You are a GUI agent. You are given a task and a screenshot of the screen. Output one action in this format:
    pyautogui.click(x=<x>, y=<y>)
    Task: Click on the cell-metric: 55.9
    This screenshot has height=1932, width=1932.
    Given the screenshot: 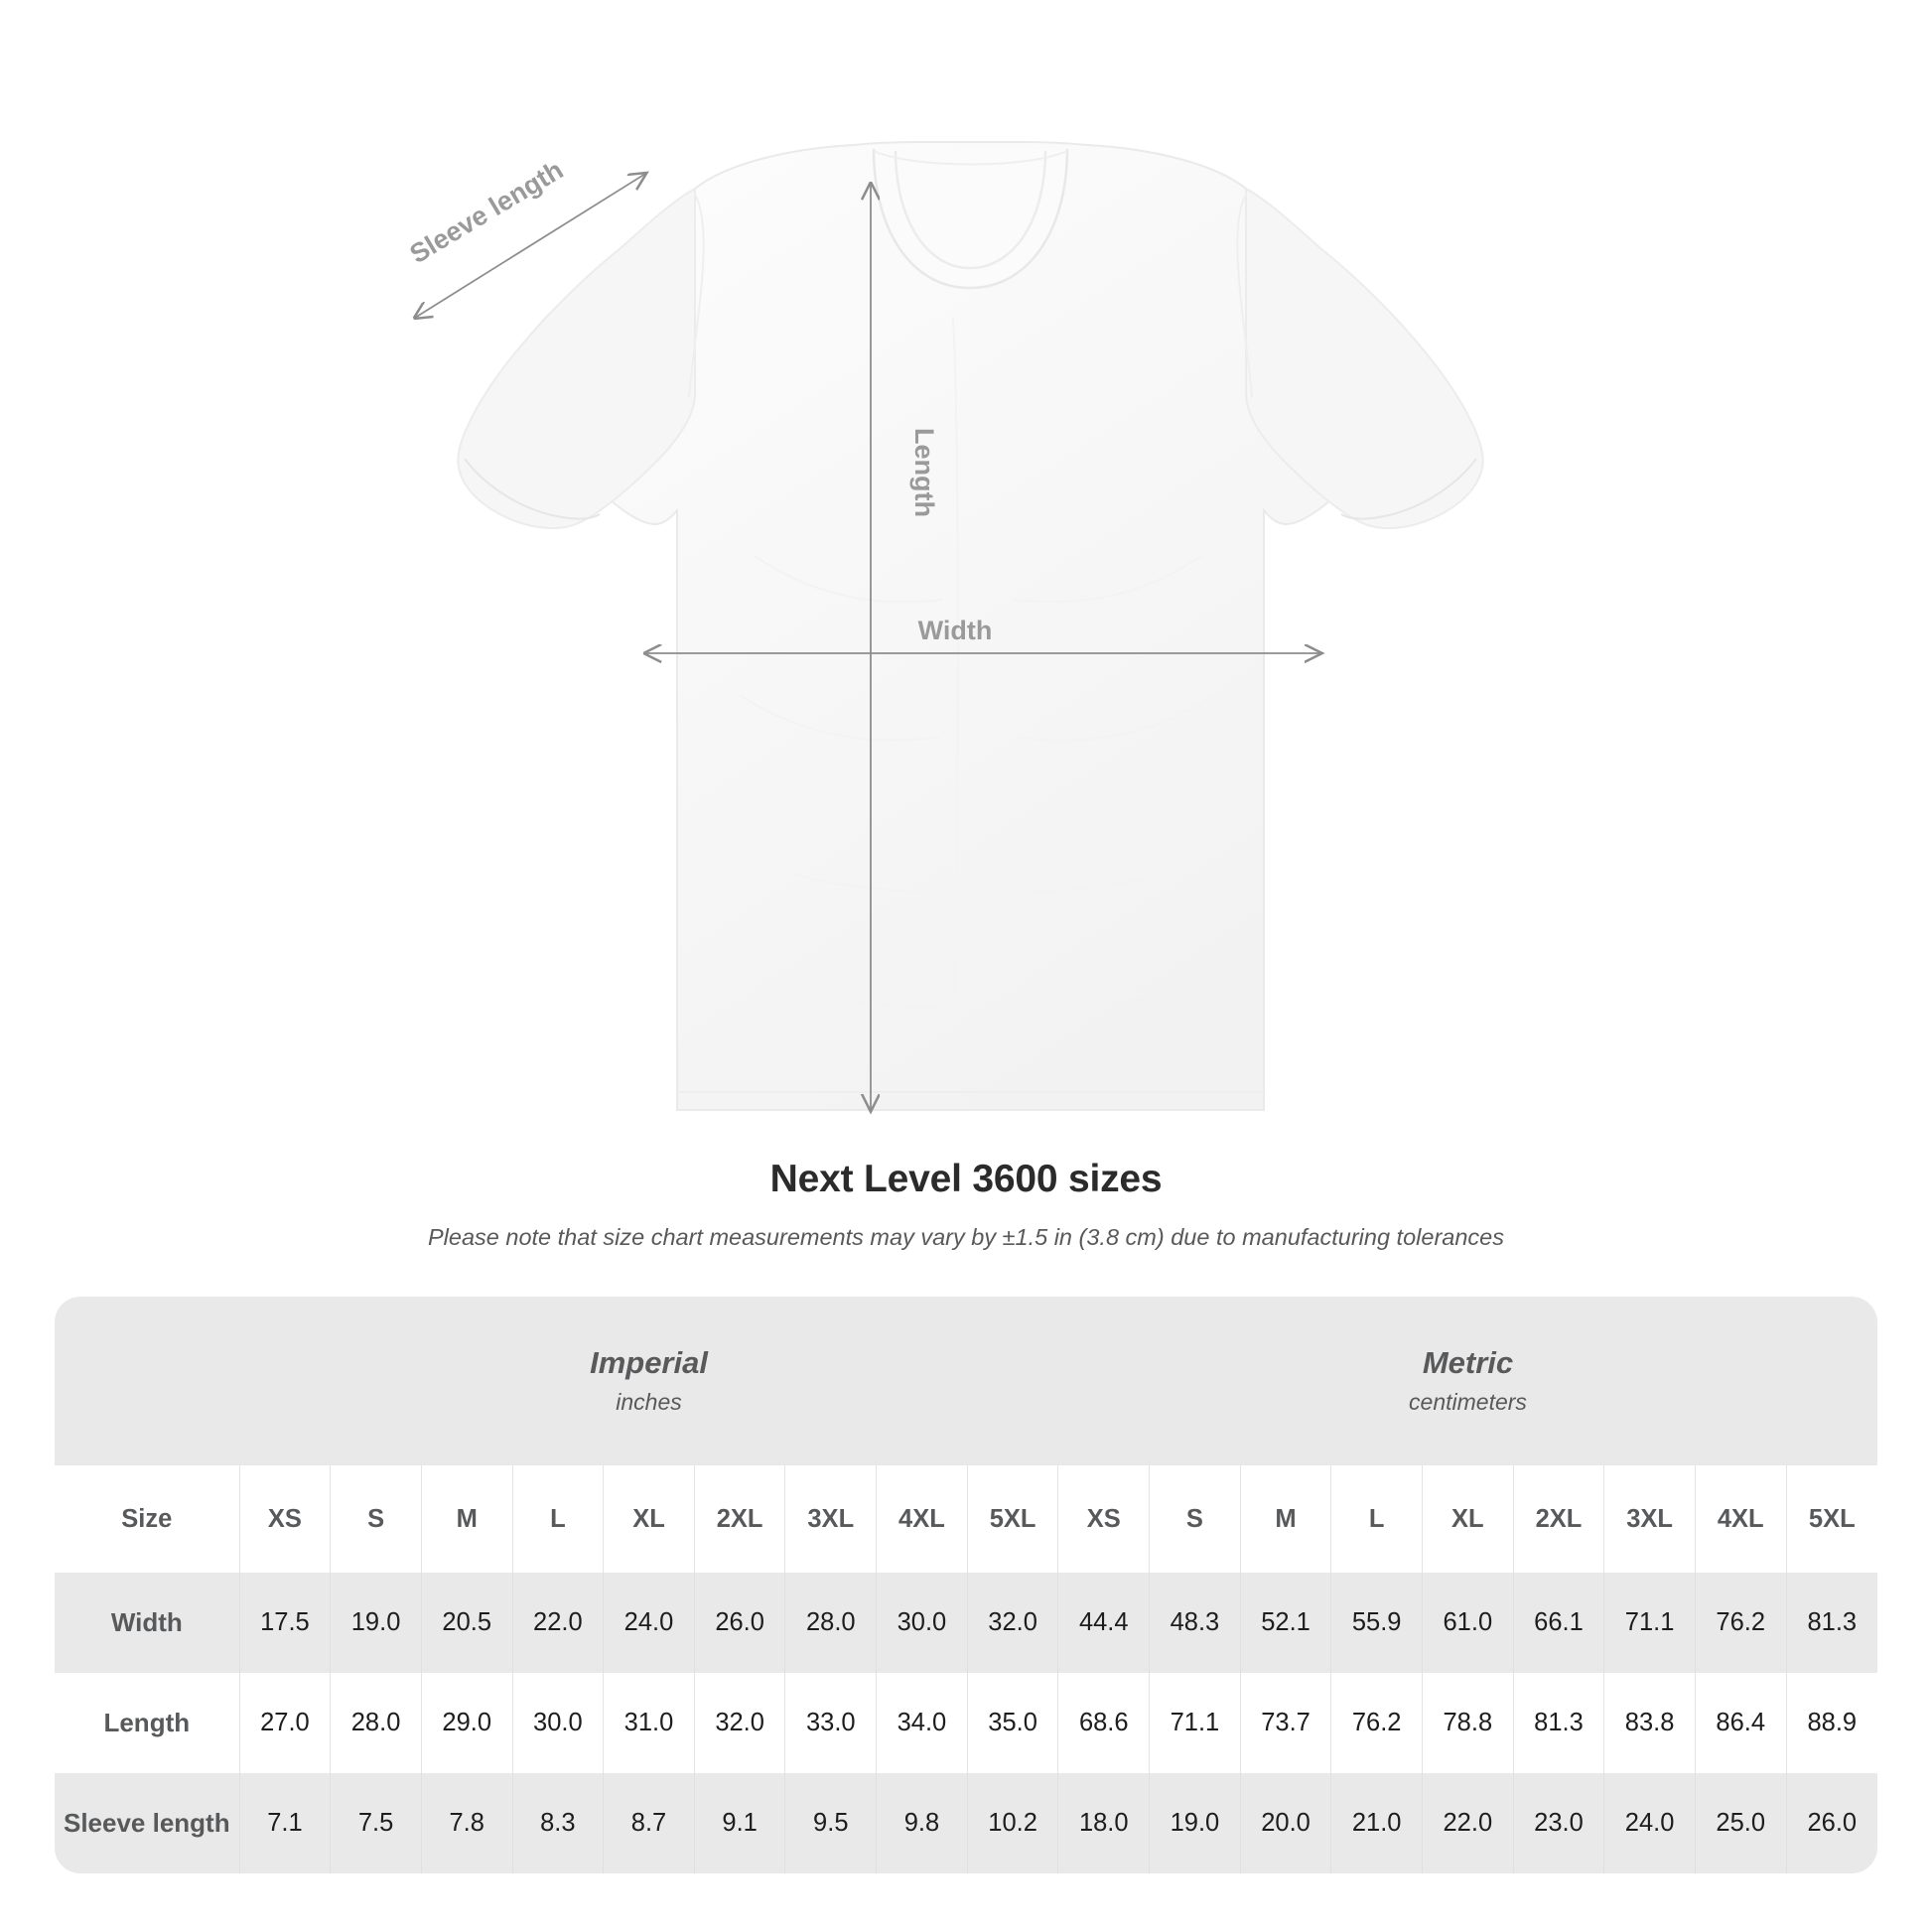 What is the action you would take?
    pyautogui.click(x=1377, y=1623)
    